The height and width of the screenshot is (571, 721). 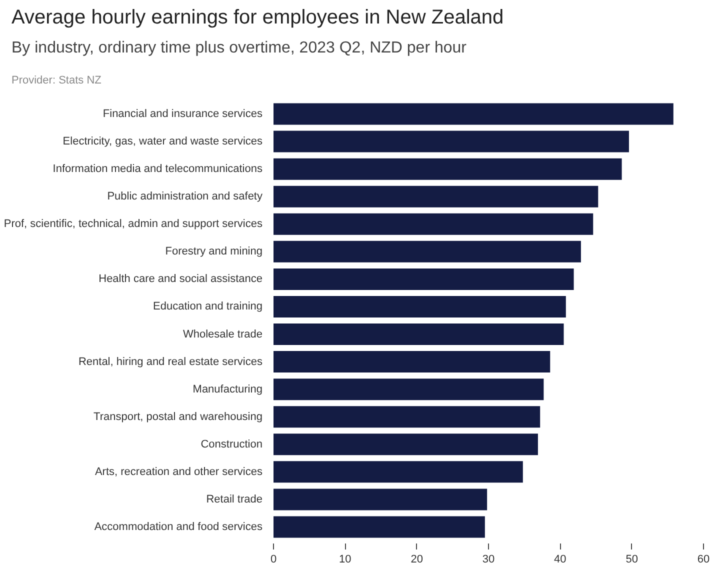 I want to click on y-tick-label: Public administration and safety, so click(x=185, y=196).